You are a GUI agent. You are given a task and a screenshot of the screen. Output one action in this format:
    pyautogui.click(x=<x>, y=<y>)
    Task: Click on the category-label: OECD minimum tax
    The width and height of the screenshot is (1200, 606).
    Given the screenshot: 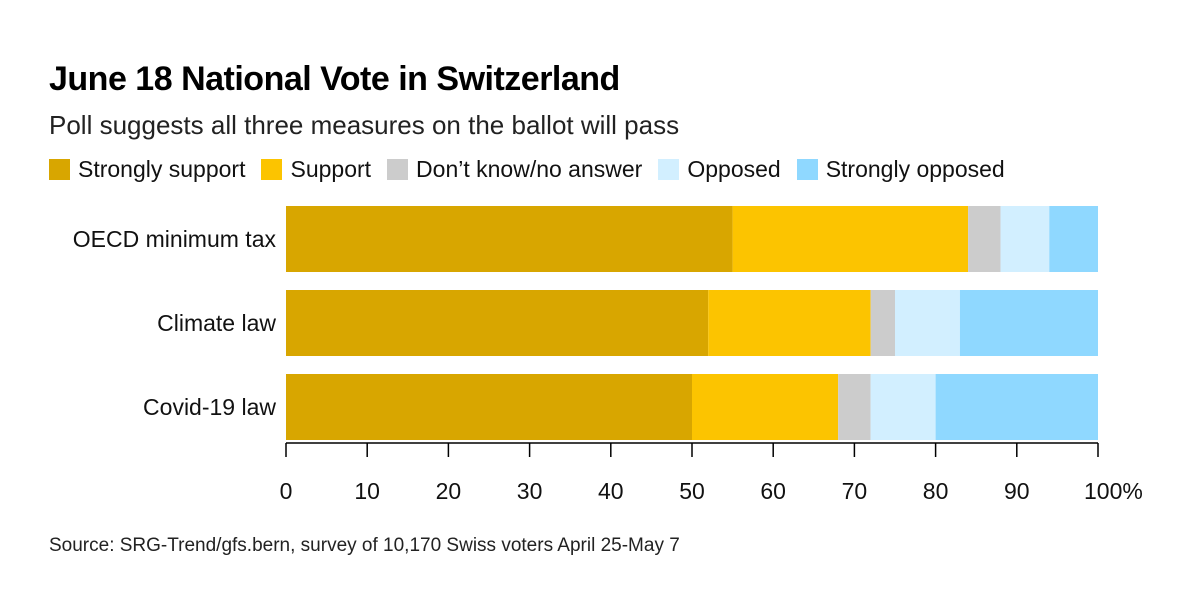 What is the action you would take?
    pyautogui.click(x=175, y=239)
    